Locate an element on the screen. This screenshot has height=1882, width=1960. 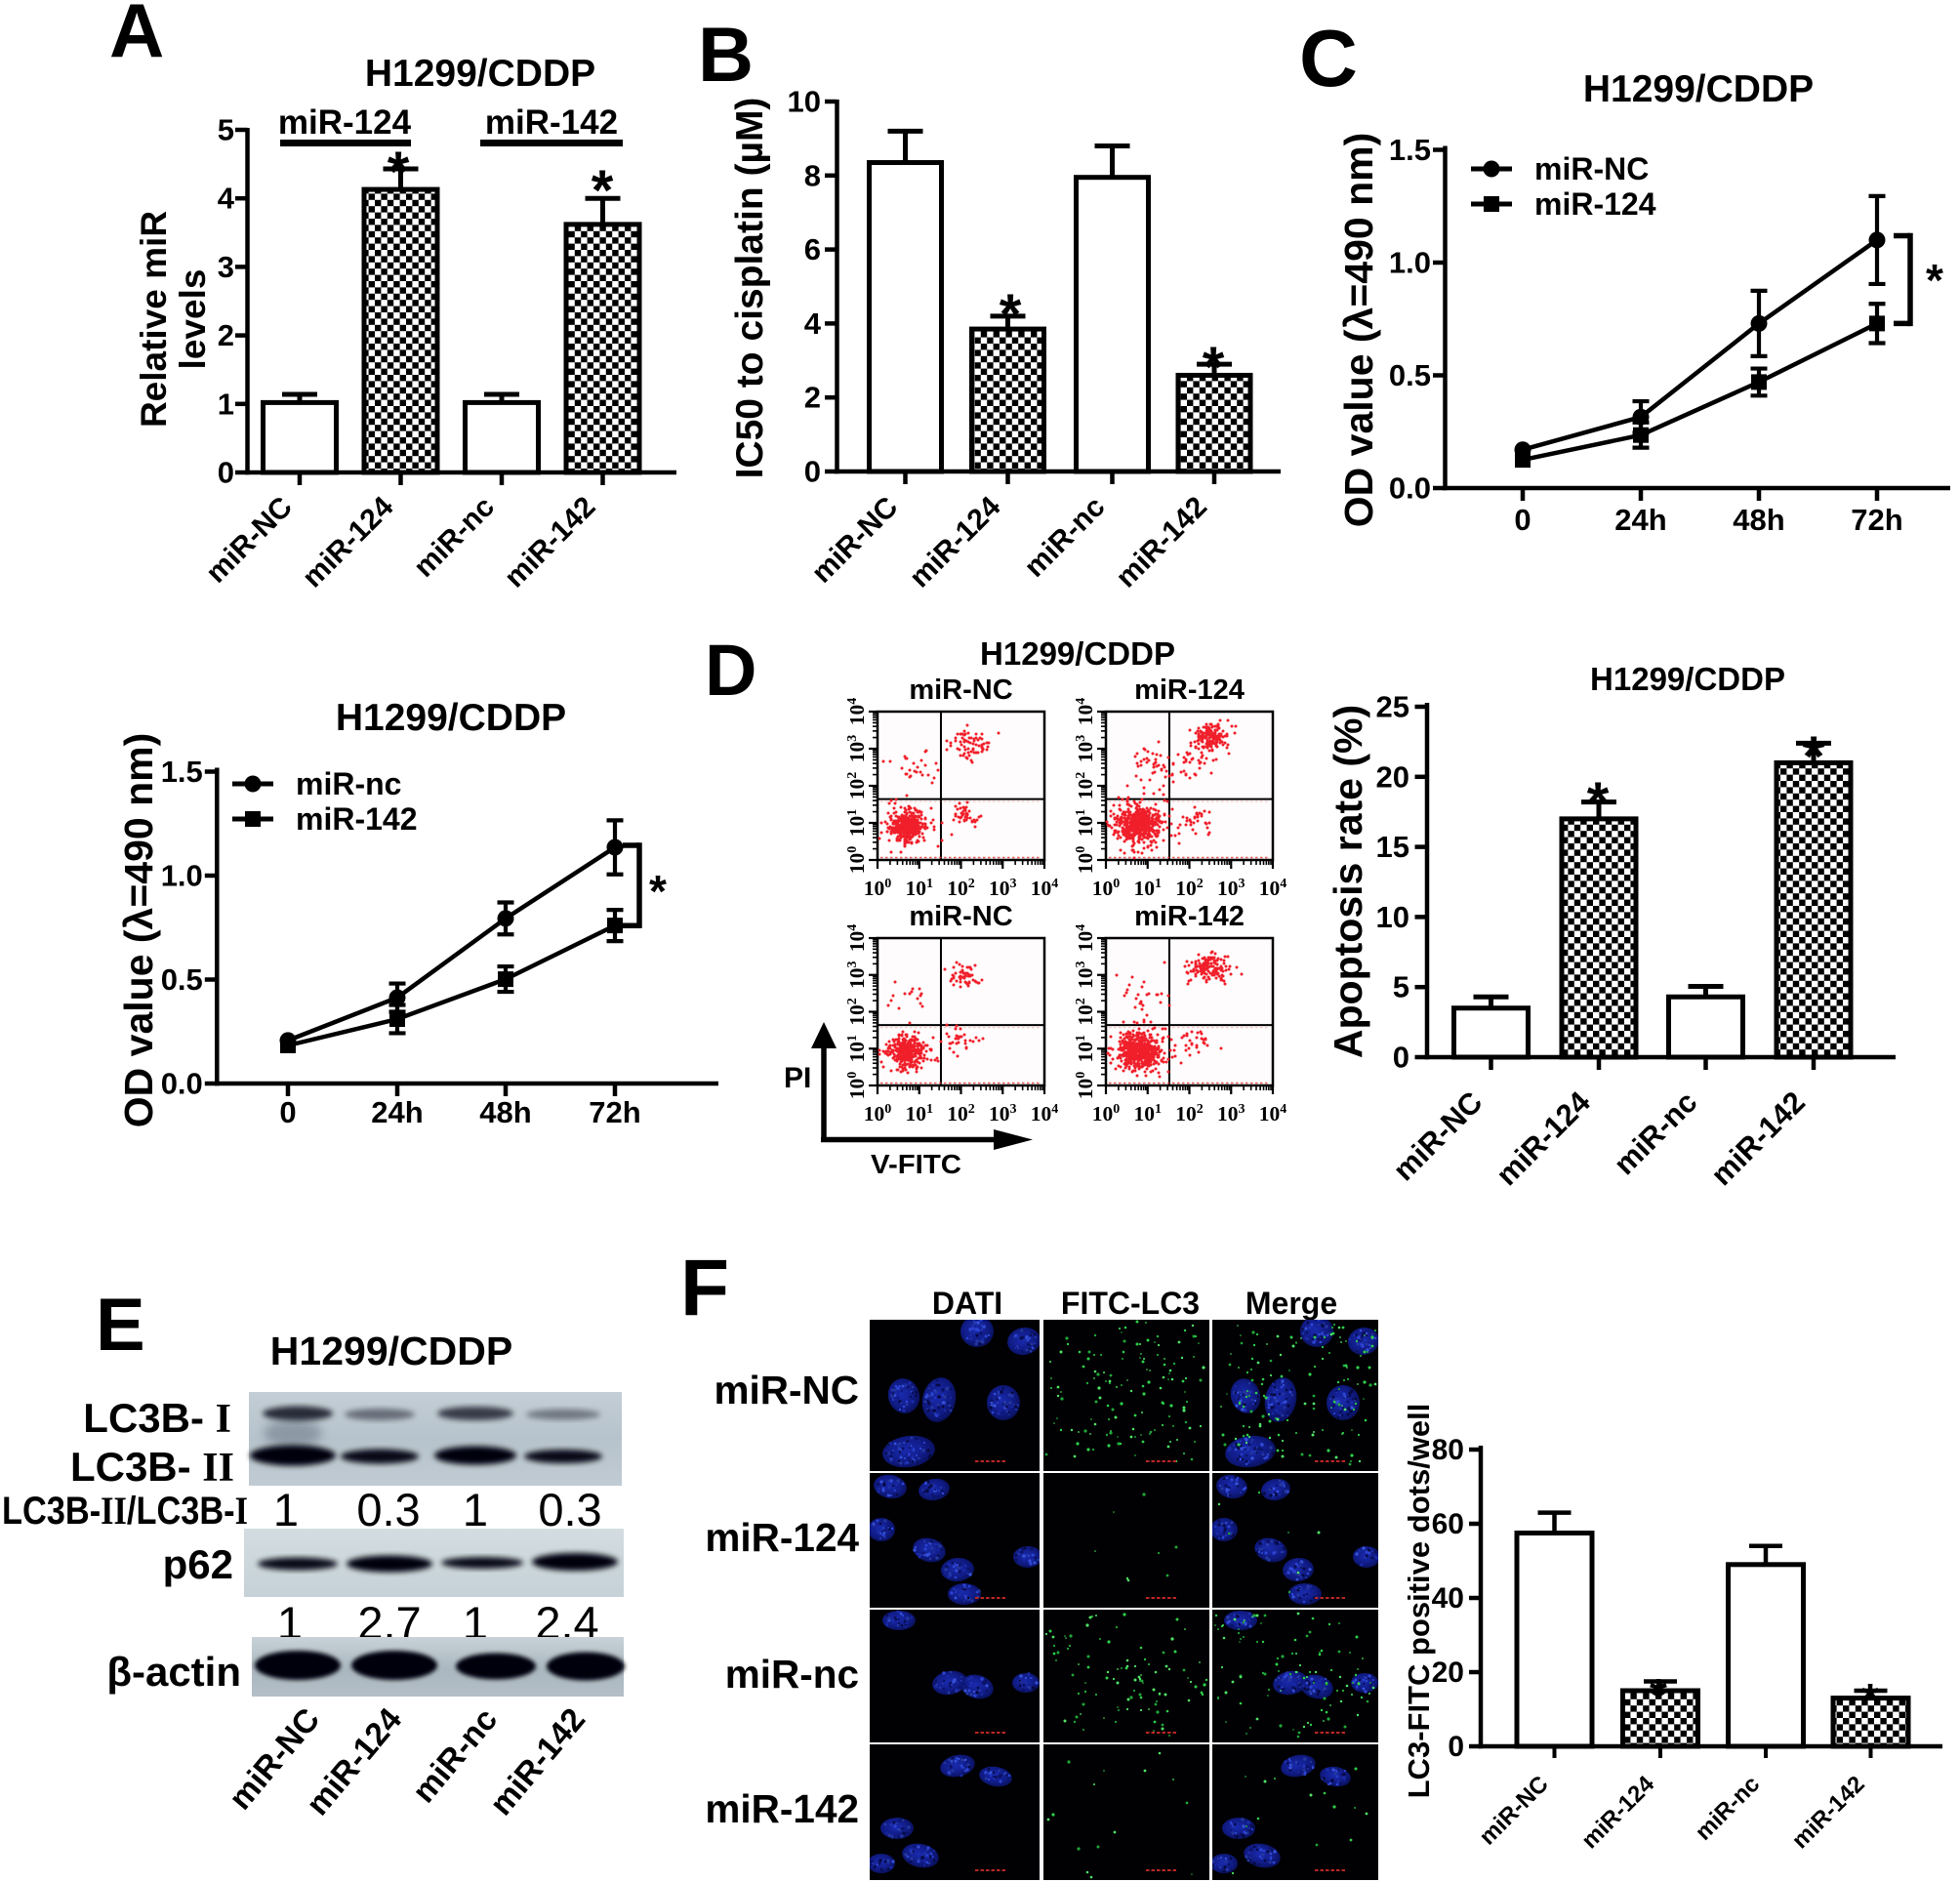
svg-text: A is located at coordinates (137, 36).